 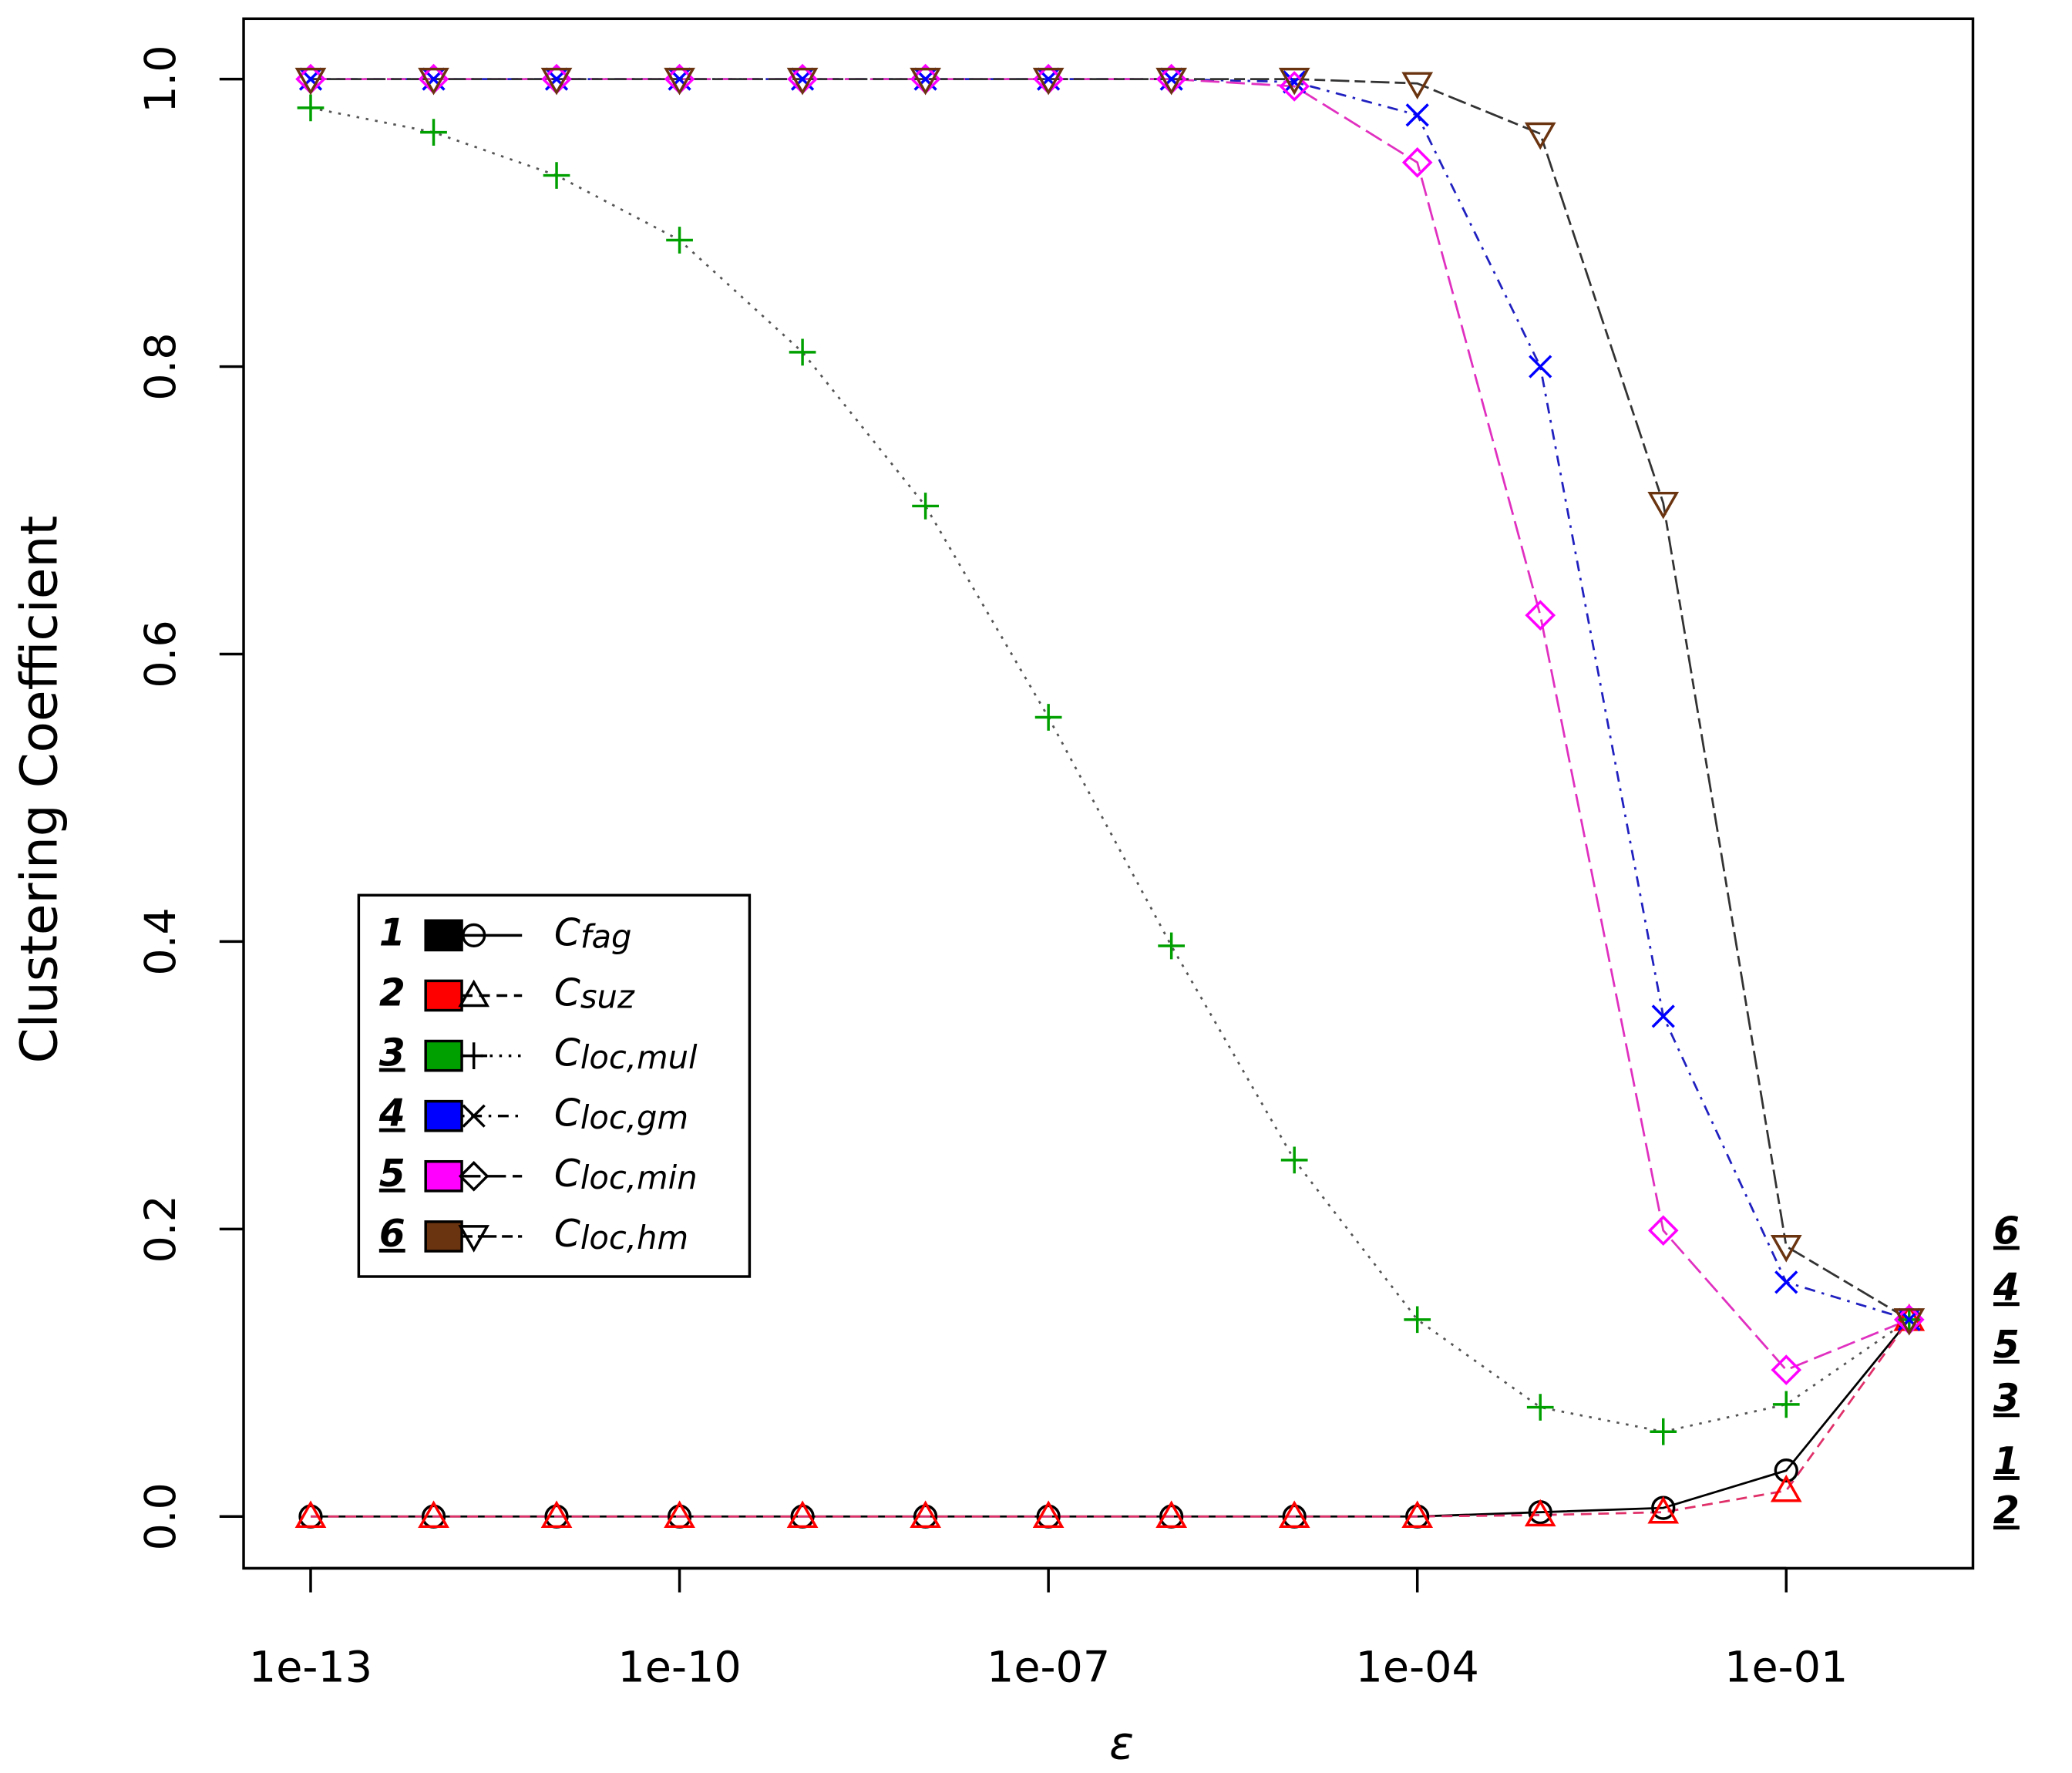 I want to click on legend-id: 5, so click(x=392, y=1174).